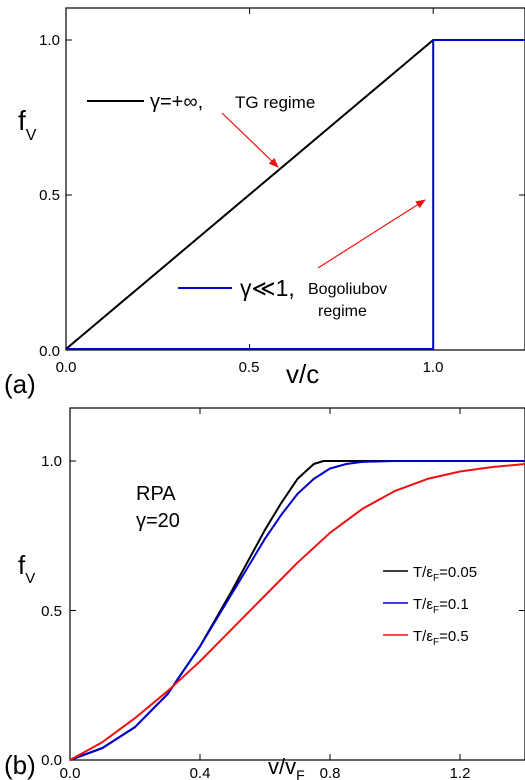  What do you see at coordinates (249, 367) in the screenshot?
I see `panel-a-xtick-label: 0.5` at bounding box center [249, 367].